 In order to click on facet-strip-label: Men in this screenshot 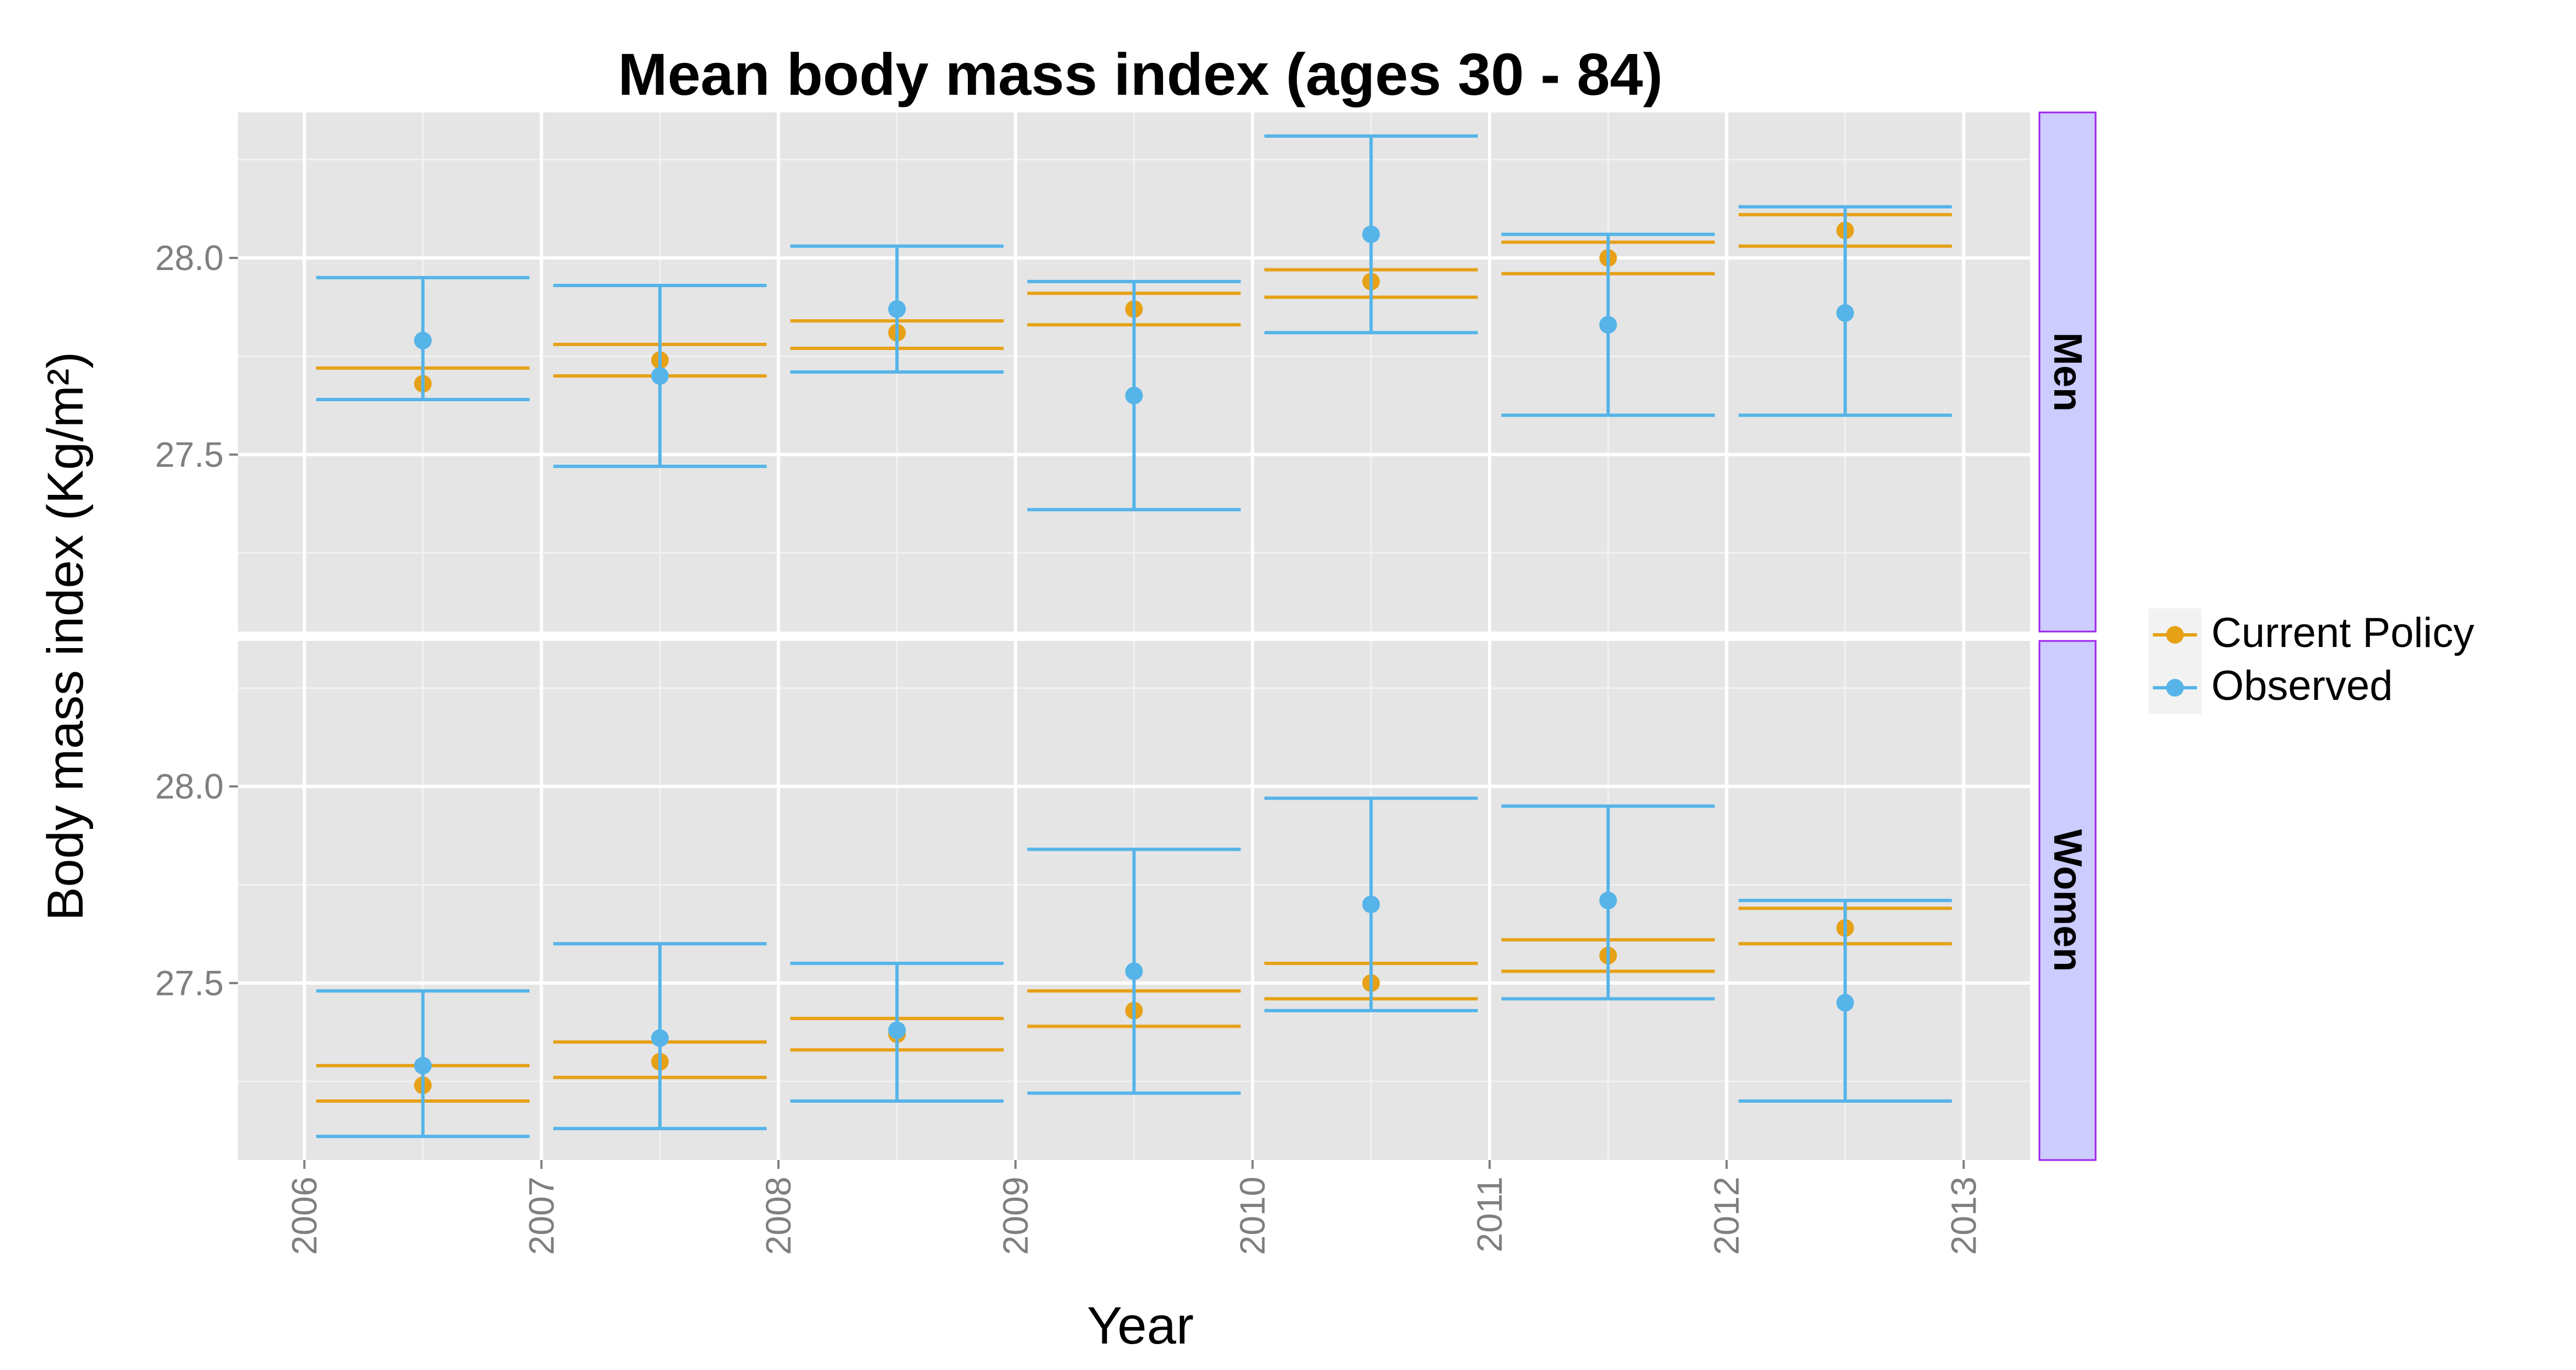, I will do `click(2068, 372)`.